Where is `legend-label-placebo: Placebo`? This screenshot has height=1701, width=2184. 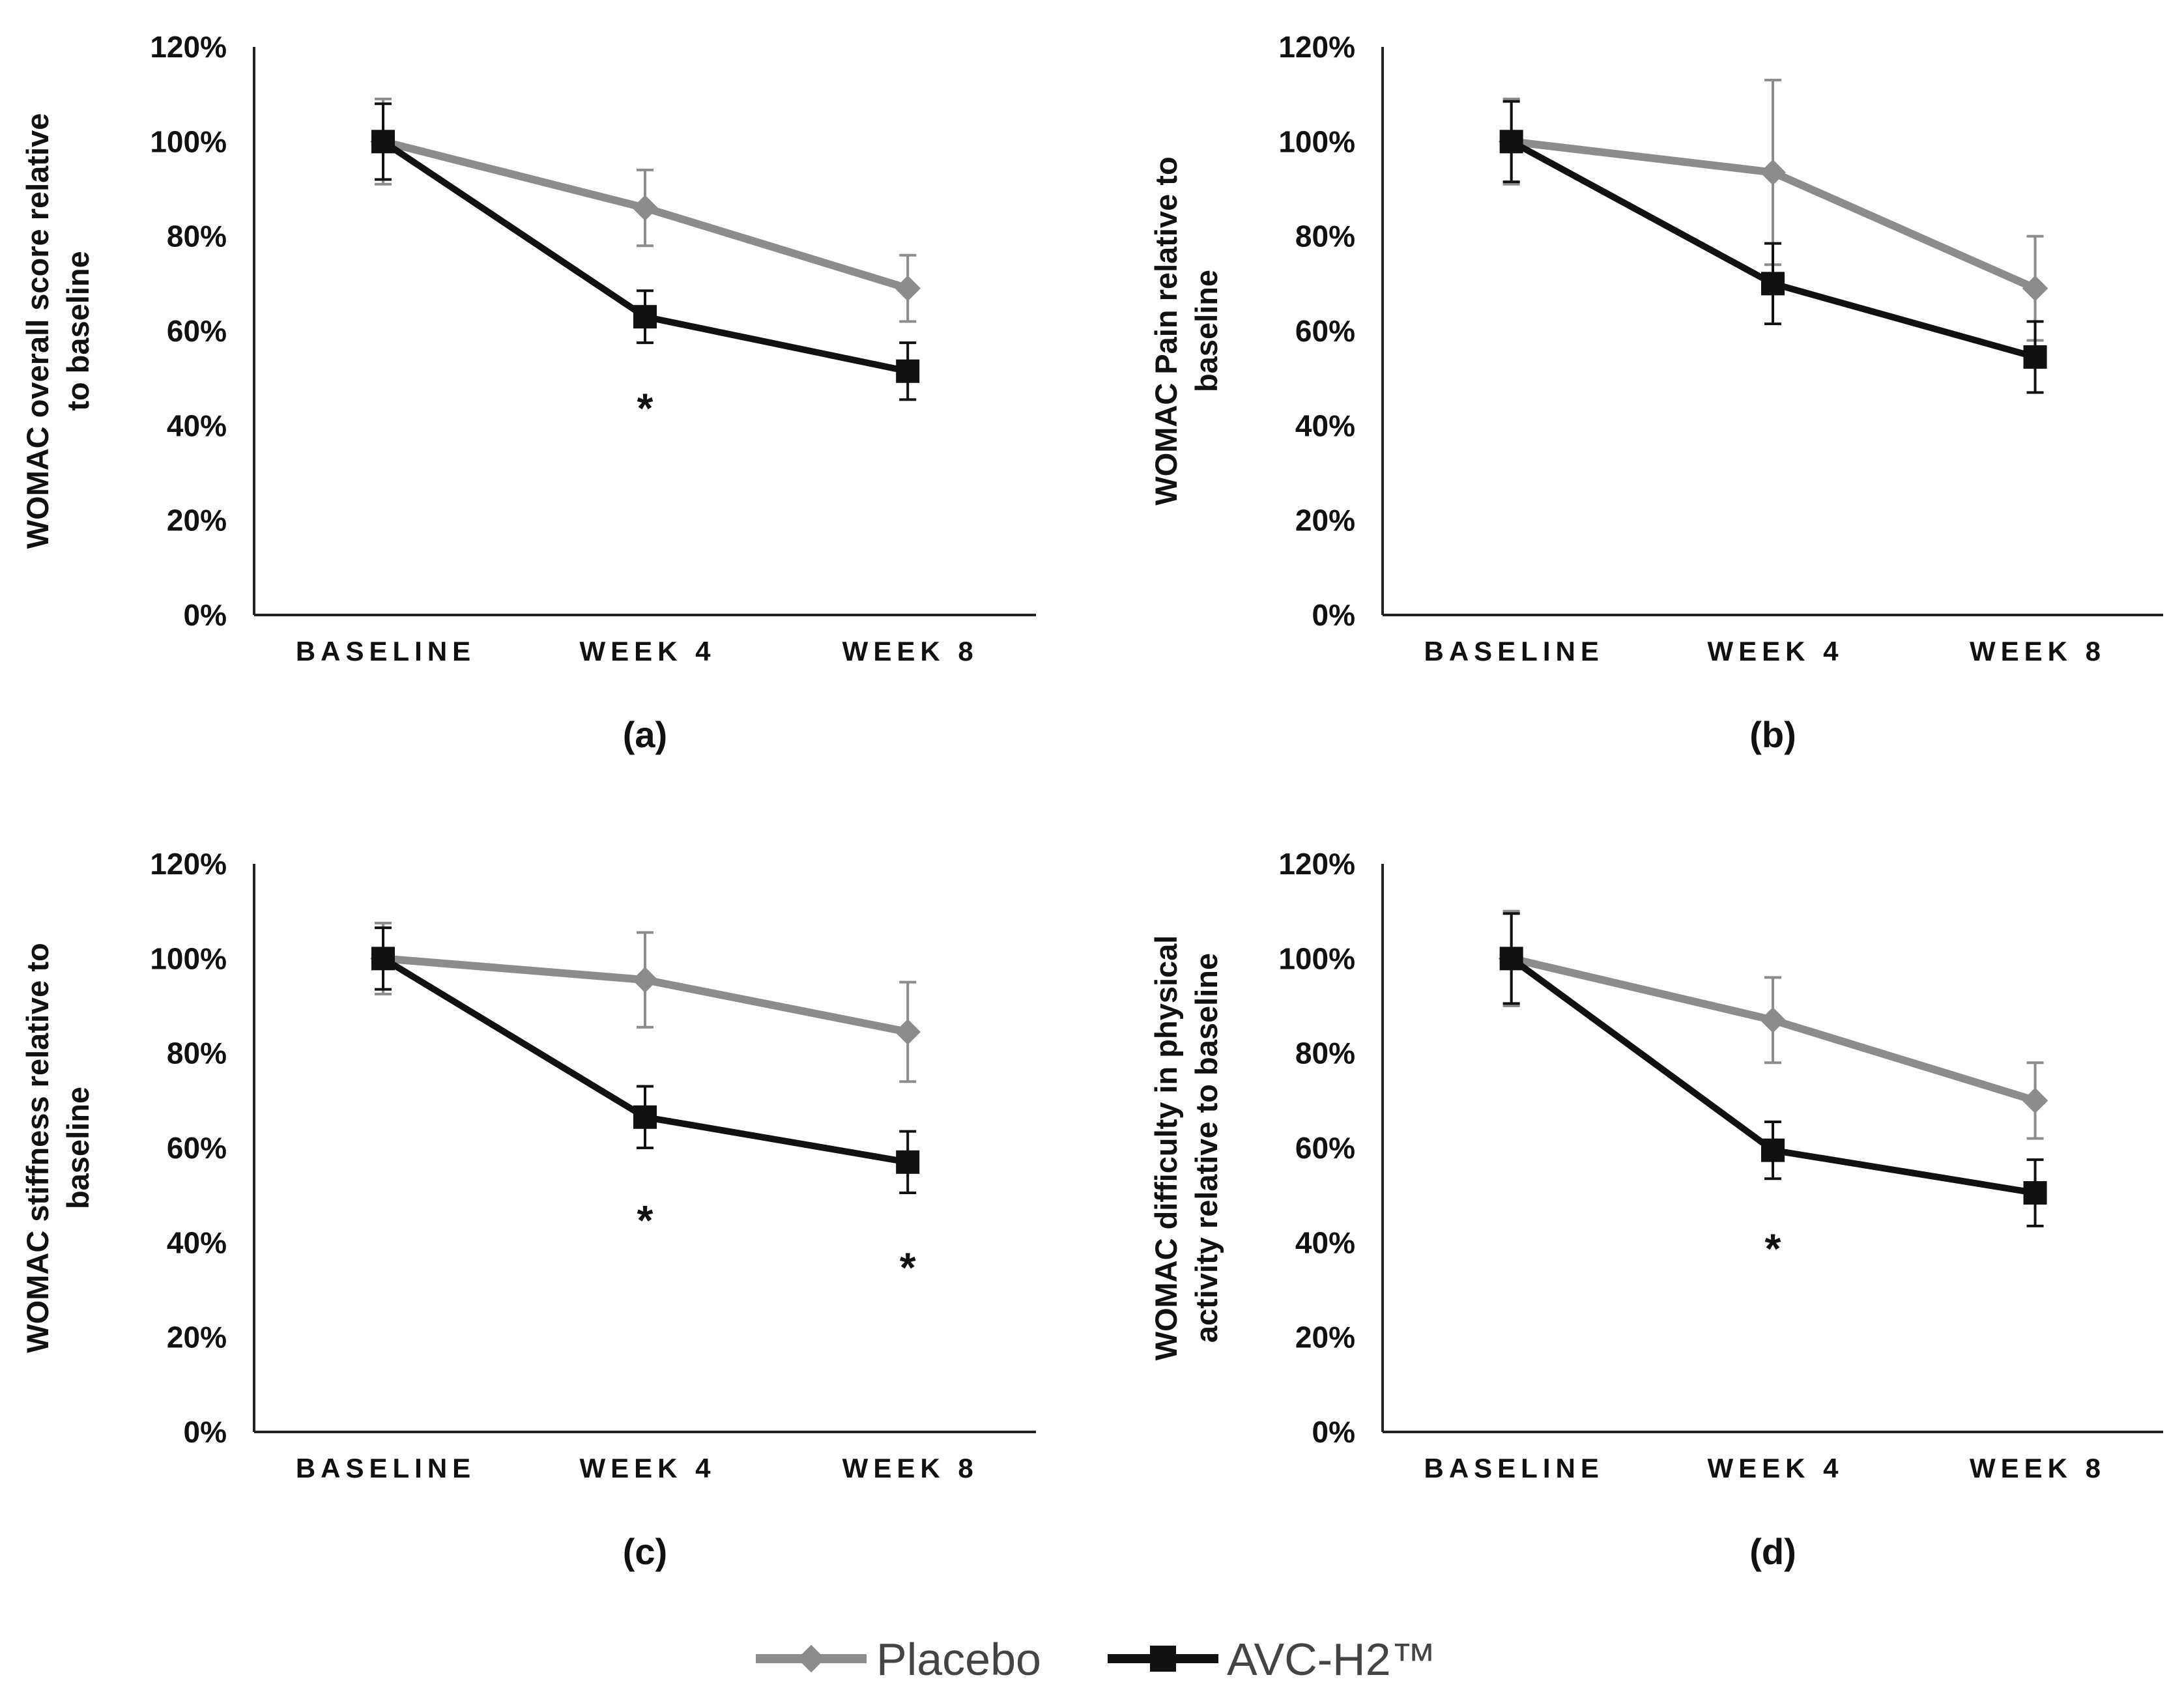
legend-label-placebo: Placebo is located at coordinates (958, 1659).